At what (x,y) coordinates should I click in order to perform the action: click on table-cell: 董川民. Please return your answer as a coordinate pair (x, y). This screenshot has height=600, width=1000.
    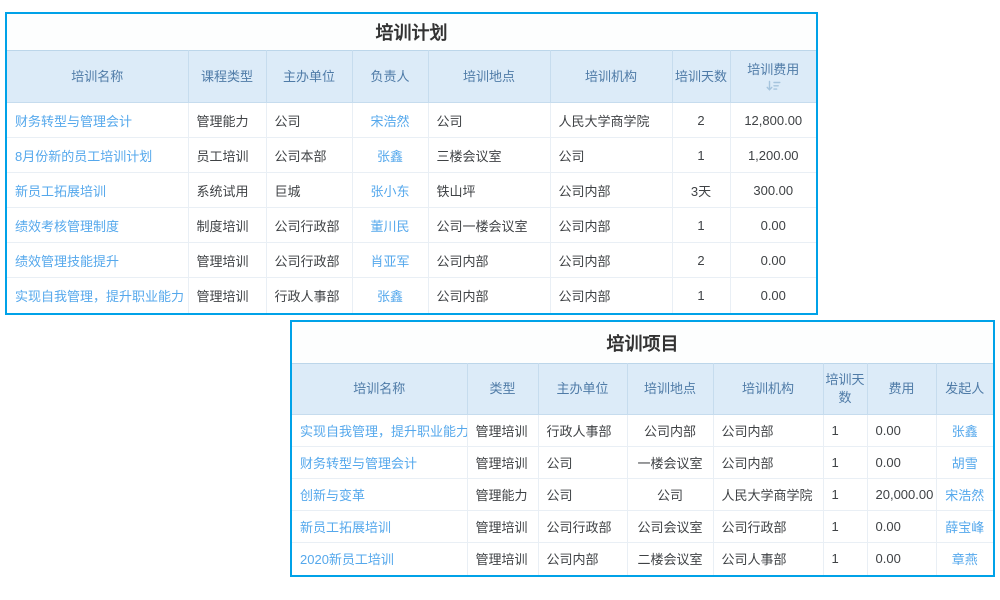
    Looking at the image, I should click on (390, 225).